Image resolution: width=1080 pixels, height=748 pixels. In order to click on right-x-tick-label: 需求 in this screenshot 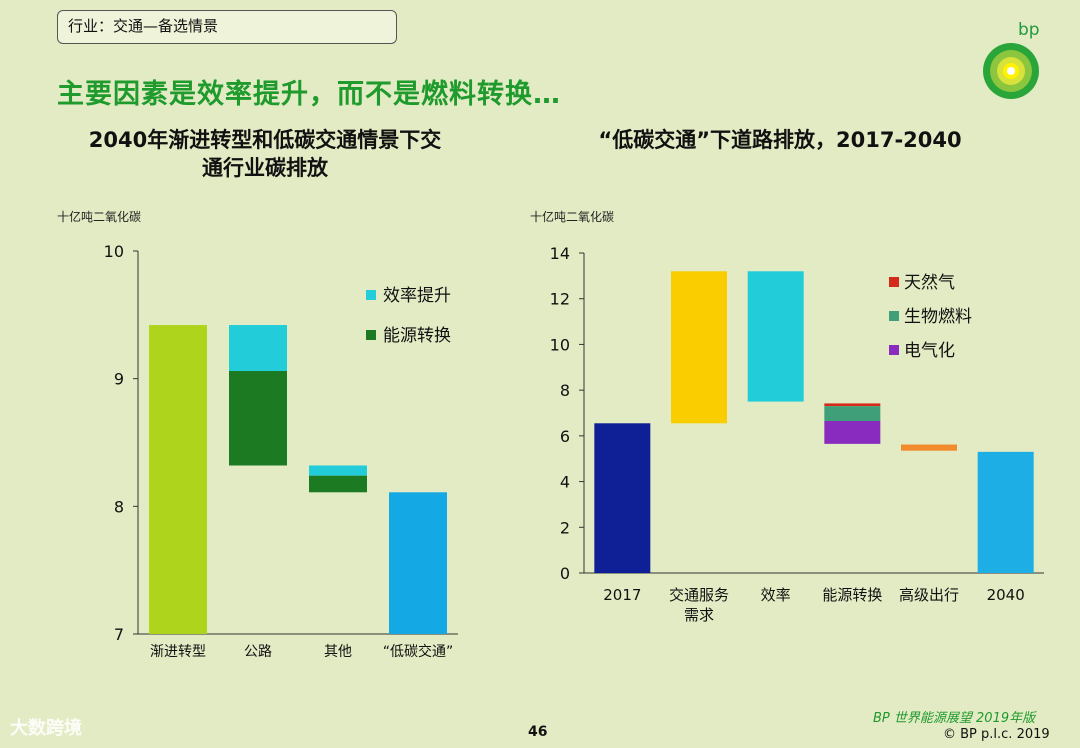, I will do `click(699, 615)`.